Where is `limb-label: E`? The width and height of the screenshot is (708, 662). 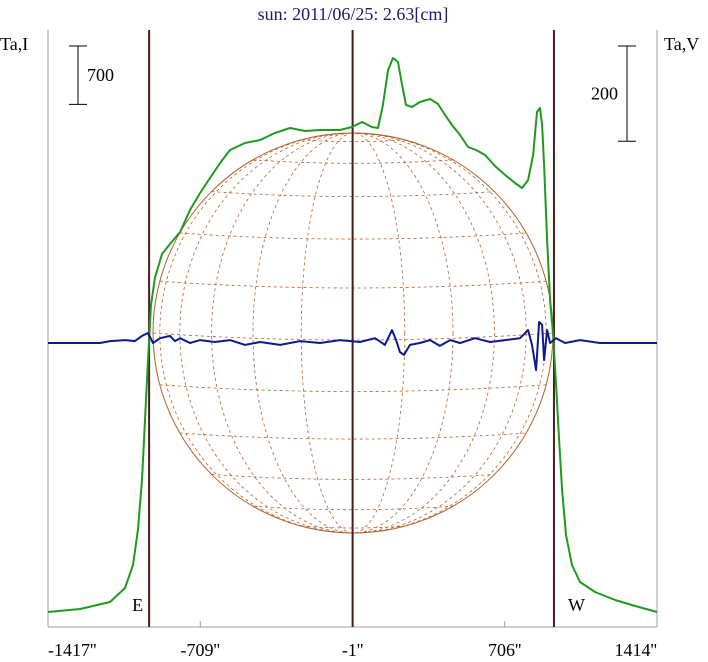 limb-label: E is located at coordinates (137, 605).